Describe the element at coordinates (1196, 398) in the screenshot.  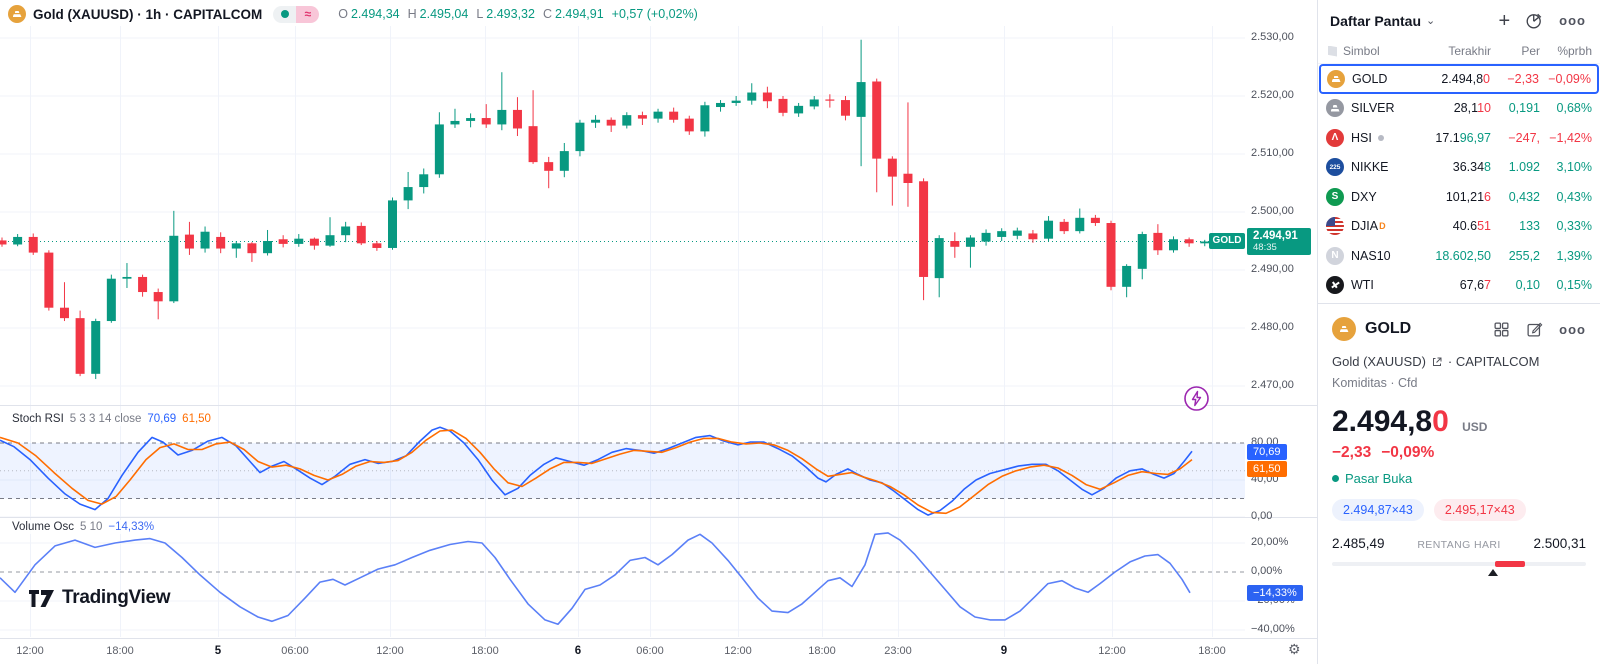
I see `instant-trading-button` at that location.